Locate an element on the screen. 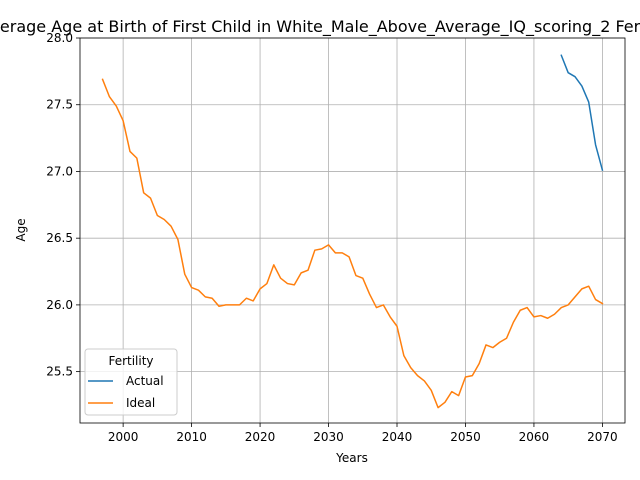 This screenshot has width=640, height=480. x-tick-label: 2000 is located at coordinates (123, 437).